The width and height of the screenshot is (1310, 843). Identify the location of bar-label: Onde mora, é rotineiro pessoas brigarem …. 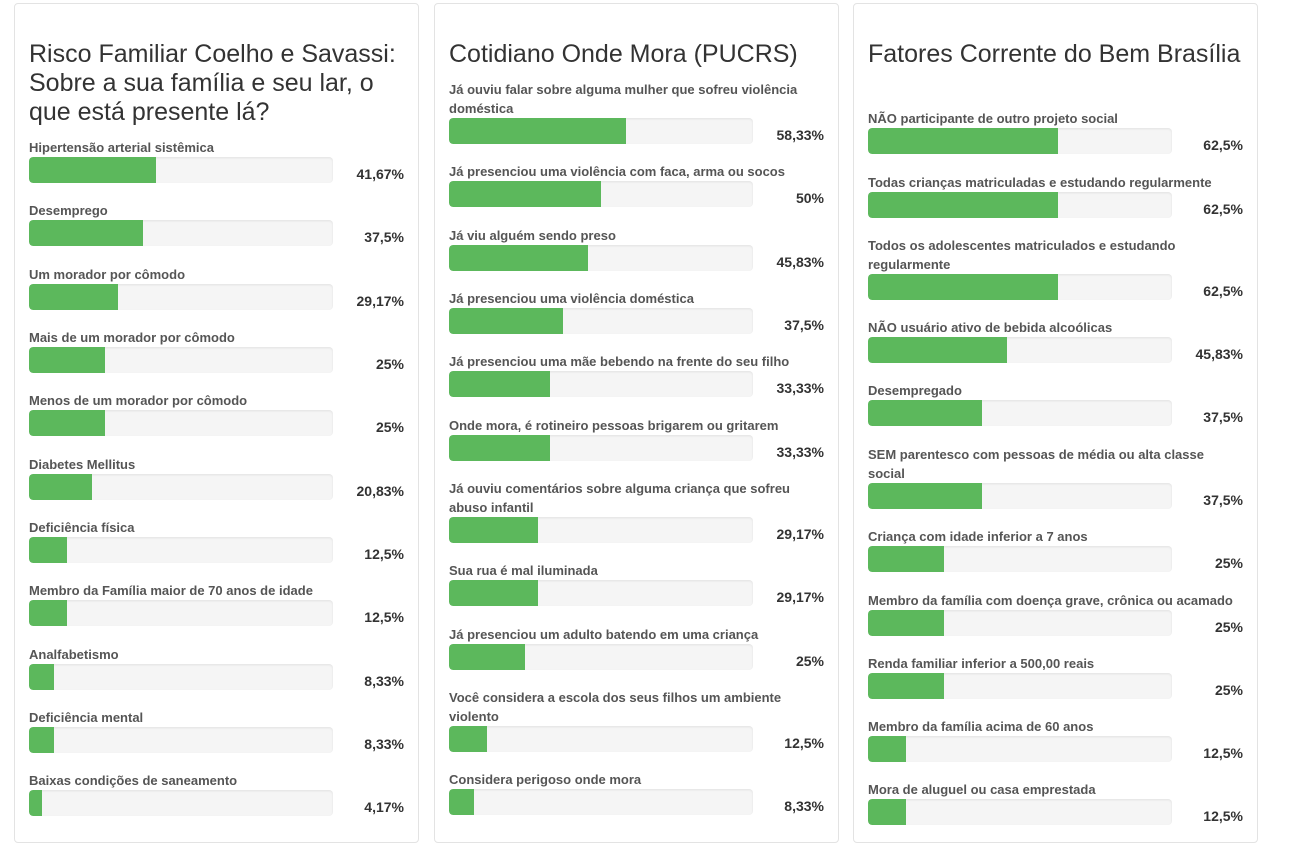
(614, 425).